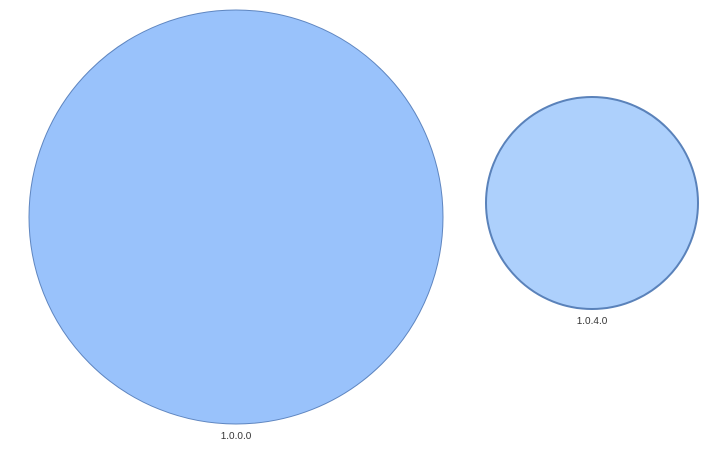 The image size is (722, 452). Describe the element at coordinates (236, 436) in the screenshot. I see `node-label-1-0-0-0: 1.0.0.0` at that location.